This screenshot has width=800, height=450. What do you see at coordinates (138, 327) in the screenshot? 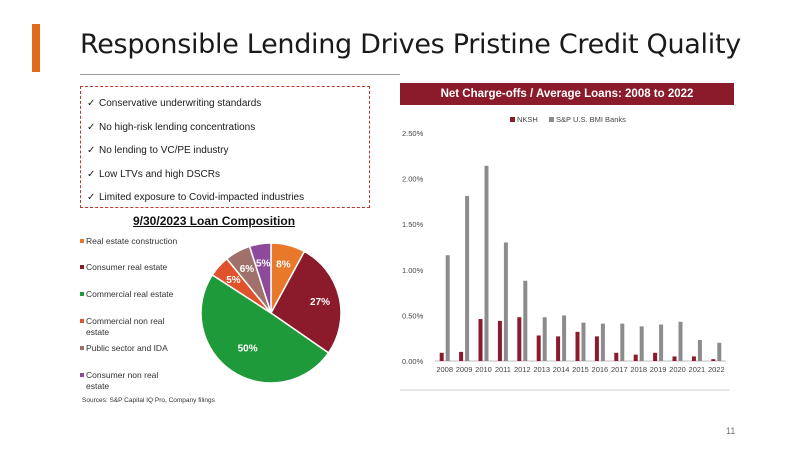
I see `legend-item: Commercial non real estate` at bounding box center [138, 327].